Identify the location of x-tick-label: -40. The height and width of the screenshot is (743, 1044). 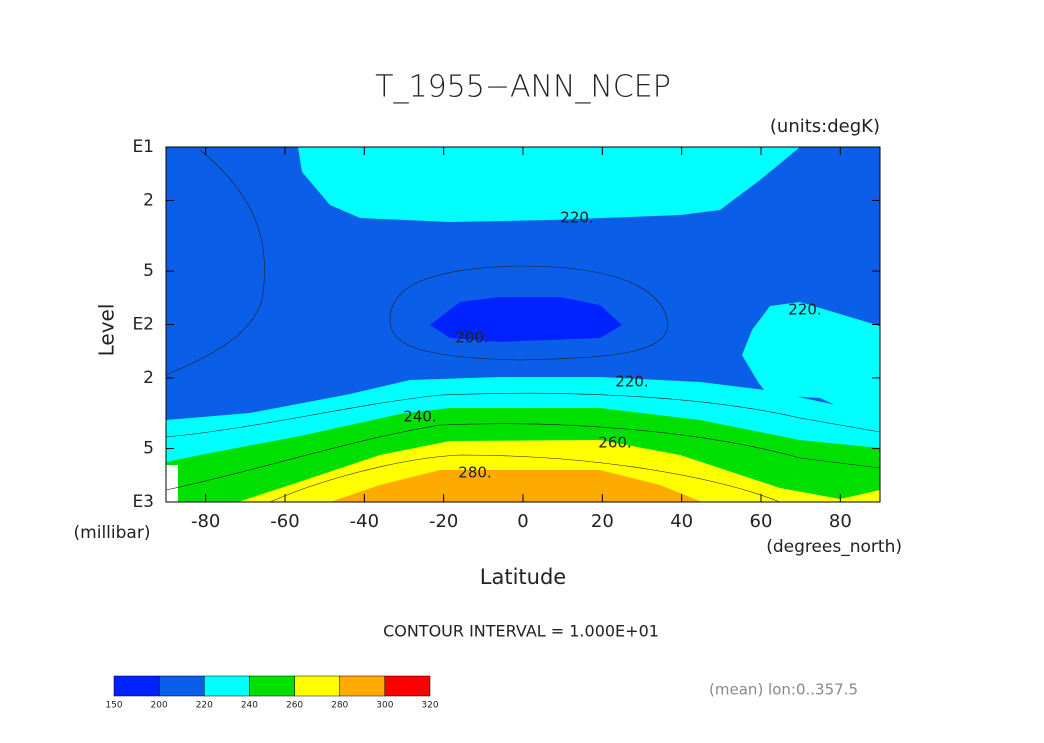
(364, 521).